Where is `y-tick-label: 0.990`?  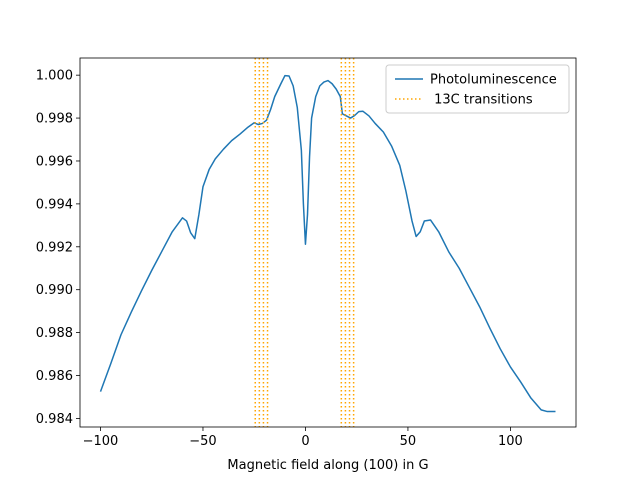 y-tick-label: 0.990 is located at coordinates (54, 290).